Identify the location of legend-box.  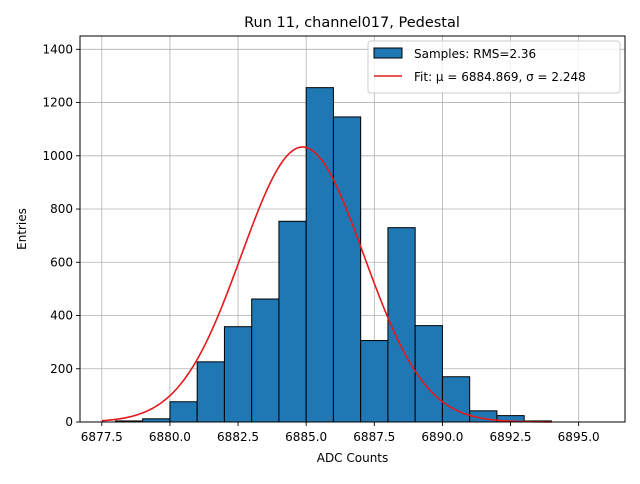
(494, 67).